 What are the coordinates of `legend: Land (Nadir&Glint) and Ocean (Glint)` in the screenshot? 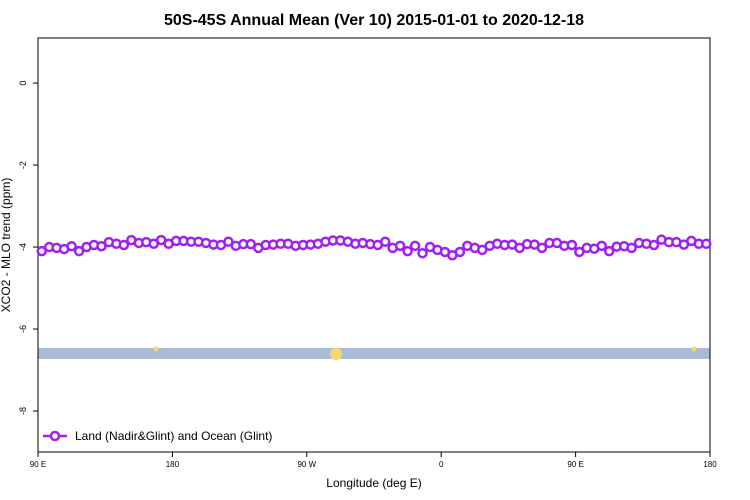 It's located at (157, 436).